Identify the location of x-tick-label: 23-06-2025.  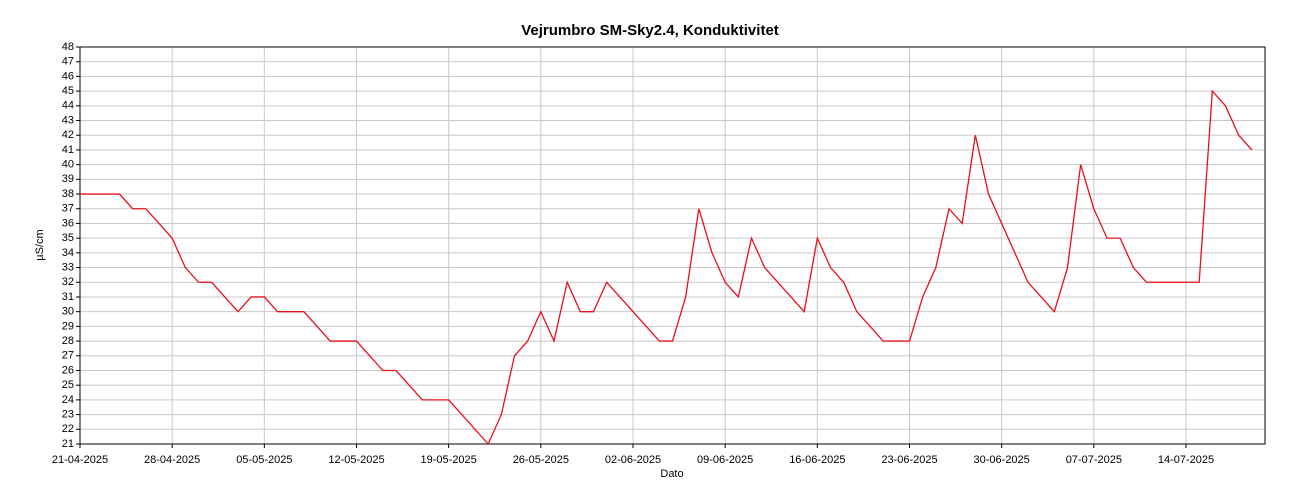
(909, 460).